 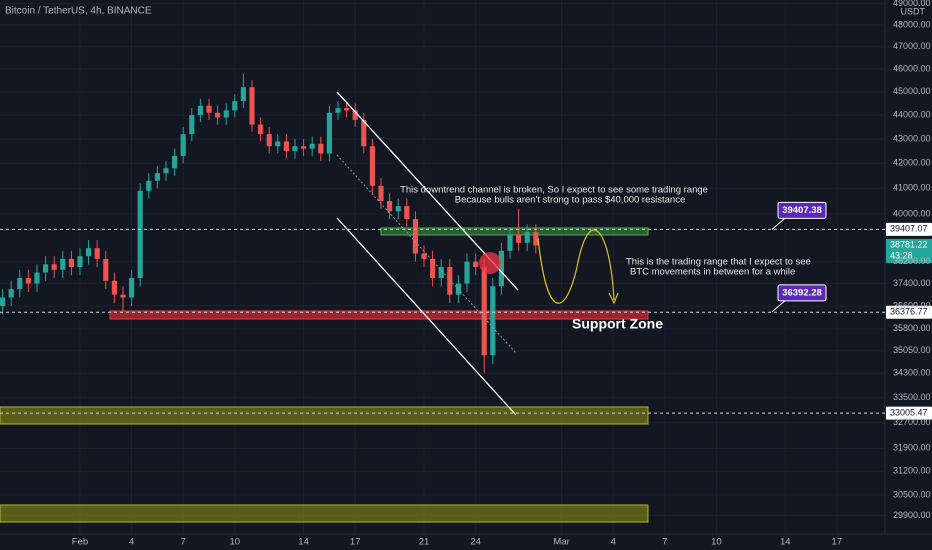 What do you see at coordinates (912, 24) in the screenshot?
I see `y-tick-label: 48000.00` at bounding box center [912, 24].